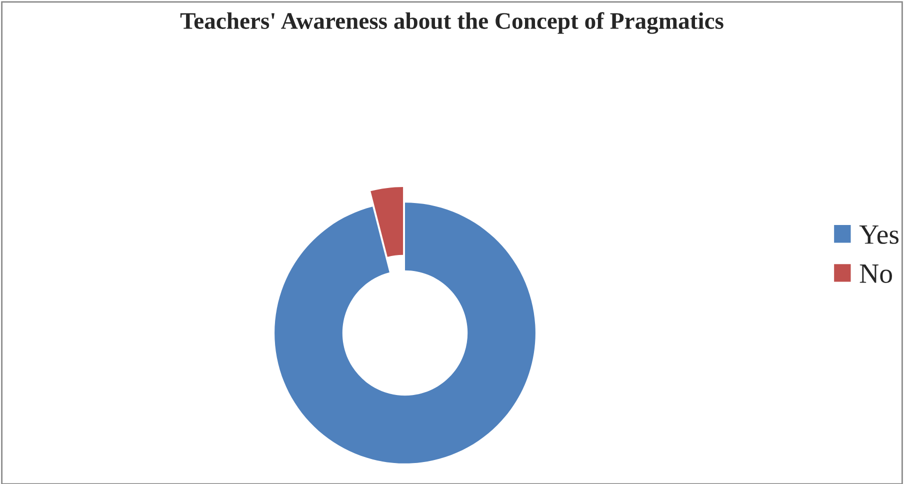 Image resolution: width=904 pixels, height=484 pixels. Describe the element at coordinates (878, 234) in the screenshot. I see `legend-label: Yes` at that location.